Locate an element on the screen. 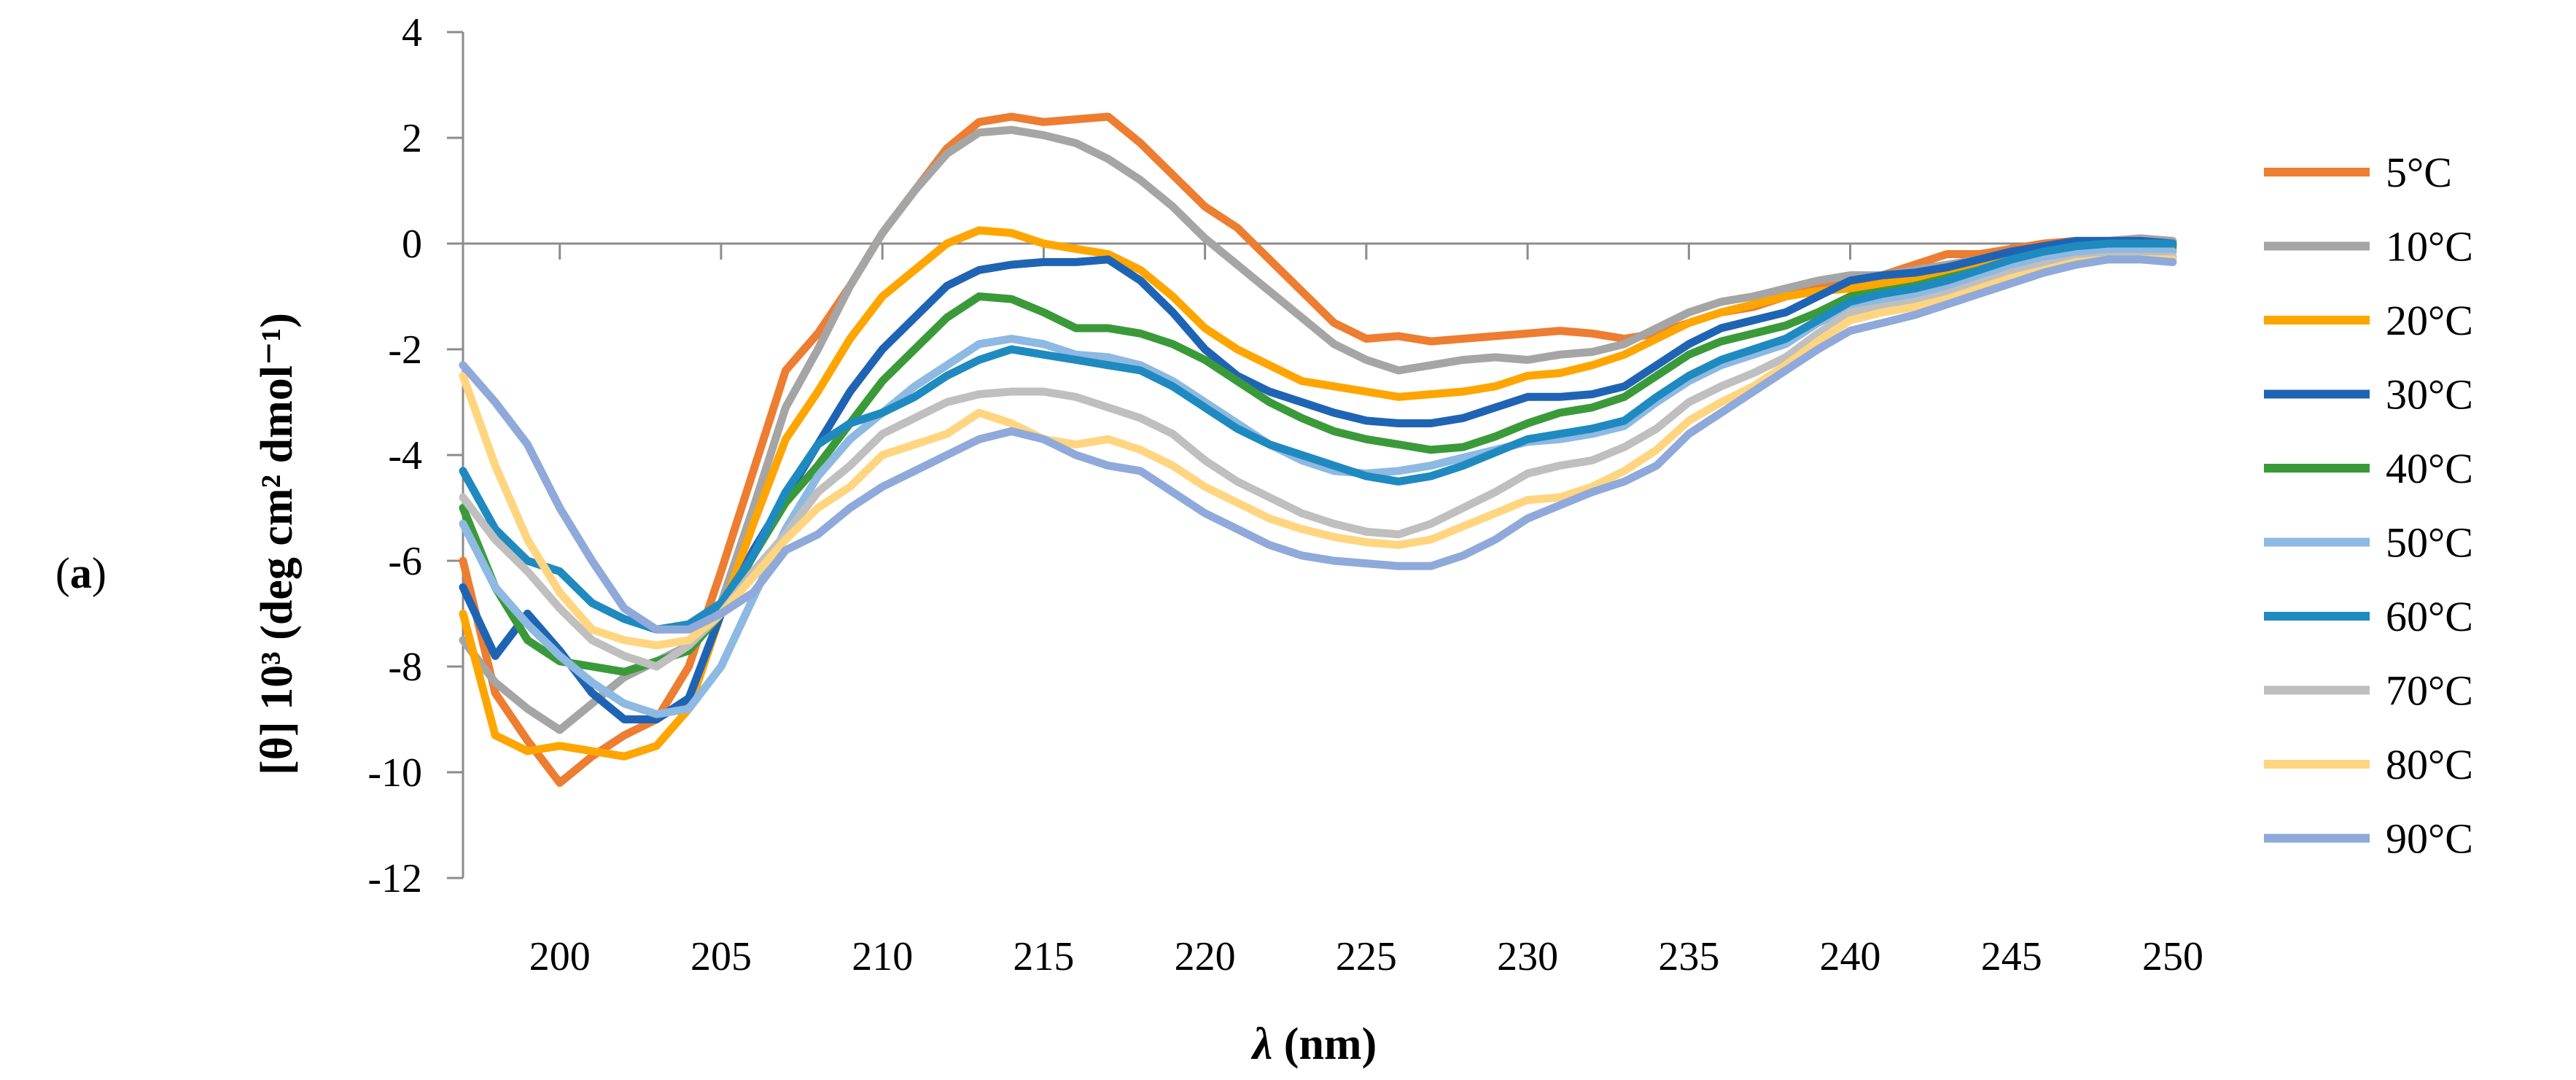  y-tick-label: 2 is located at coordinates (412, 138).